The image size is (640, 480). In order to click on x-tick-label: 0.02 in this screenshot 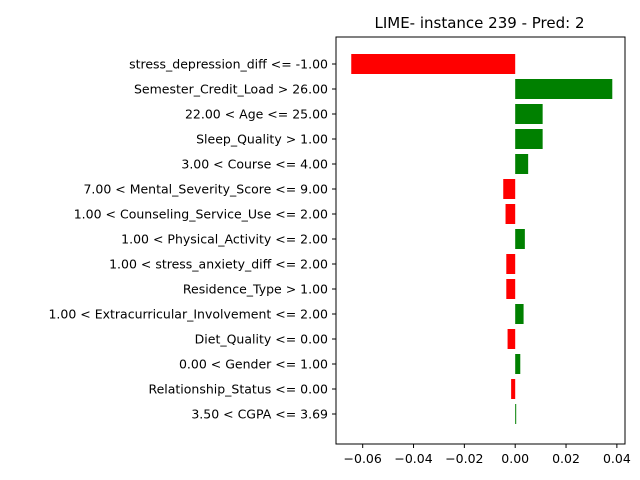, I will do `click(566, 458)`.